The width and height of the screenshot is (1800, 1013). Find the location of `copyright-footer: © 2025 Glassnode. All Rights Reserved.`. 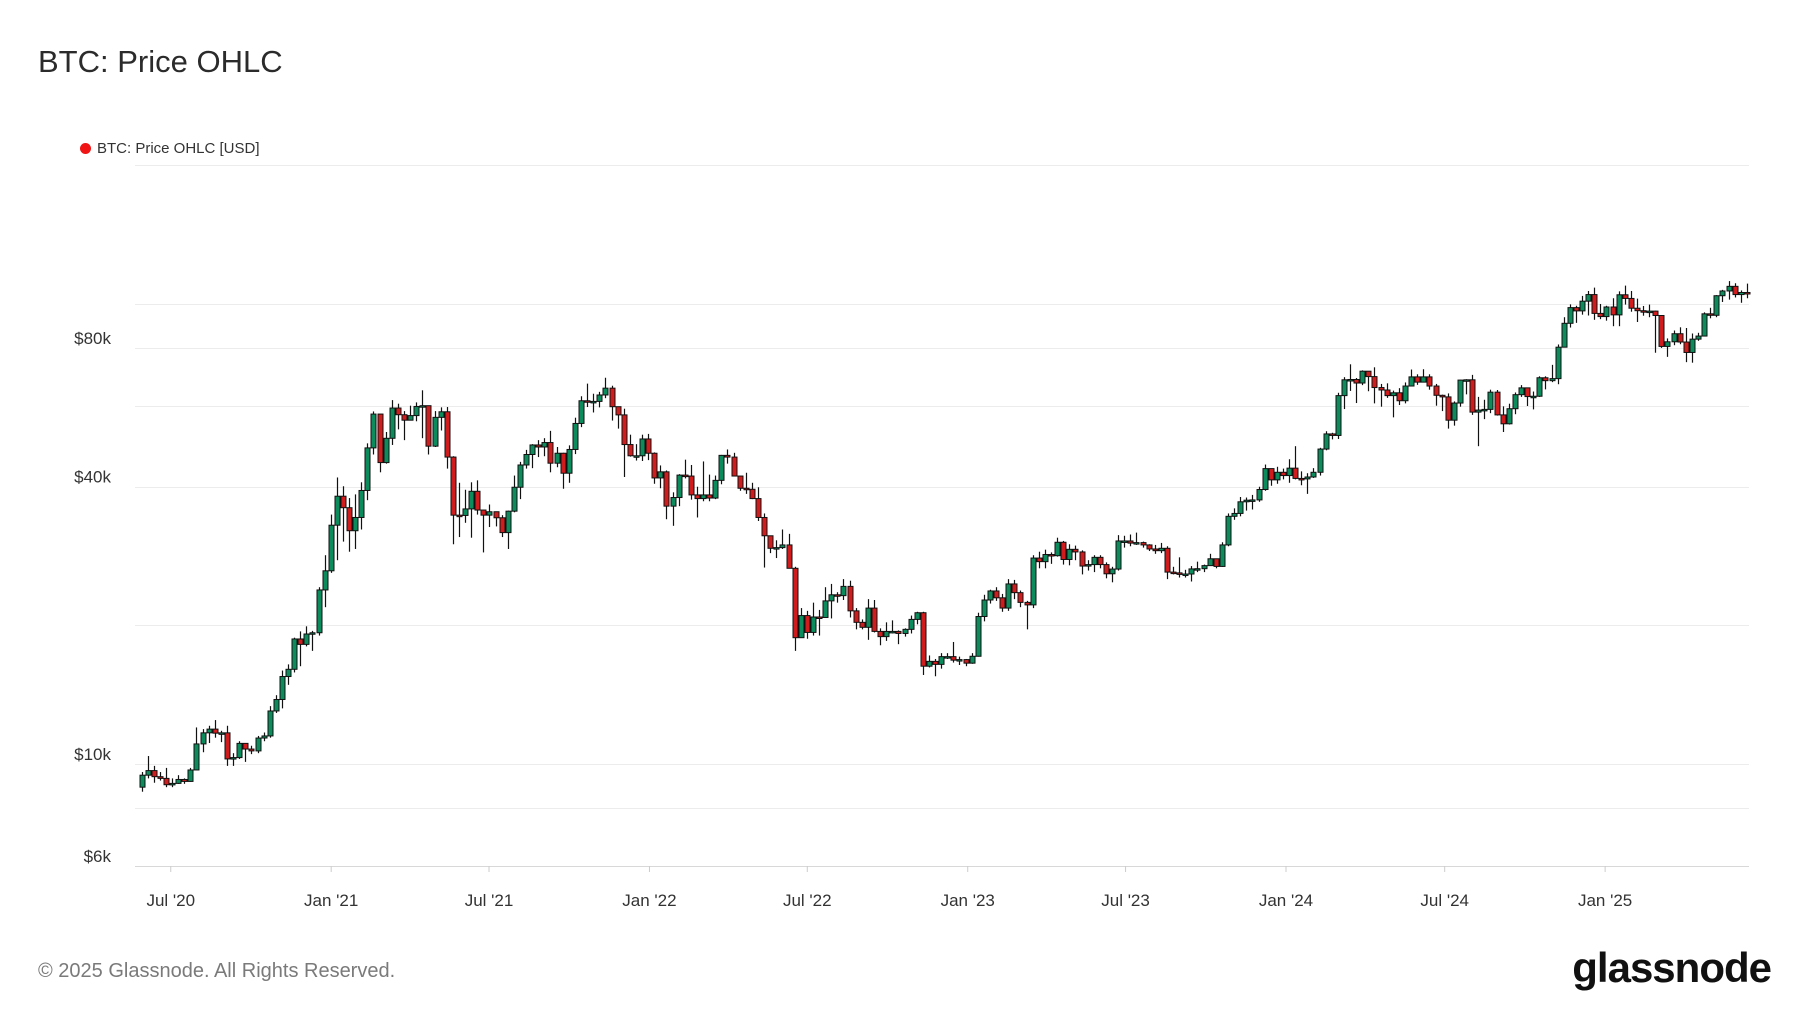

copyright-footer: © 2025 Glassnode. All Rights Reserved. is located at coordinates (217, 971).